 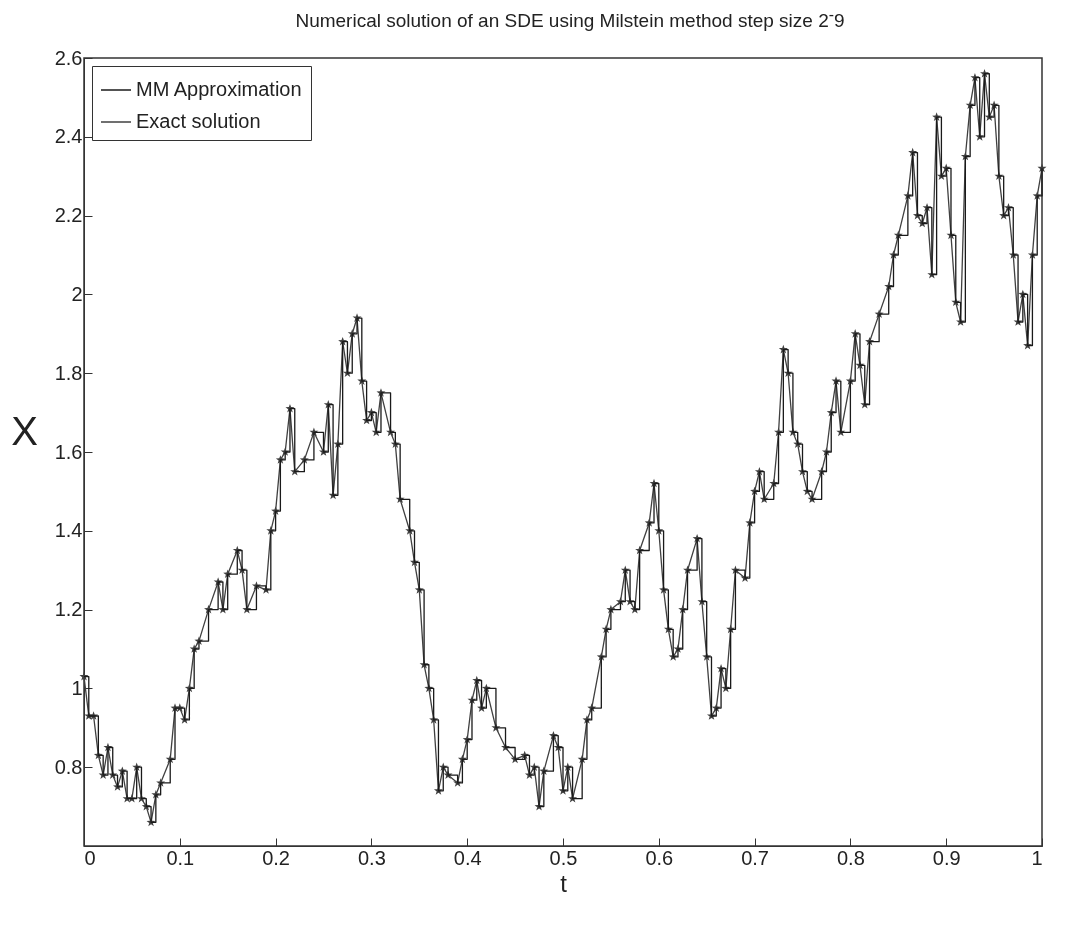 What do you see at coordinates (755, 857) in the screenshot?
I see `x-tick-label: 0.7` at bounding box center [755, 857].